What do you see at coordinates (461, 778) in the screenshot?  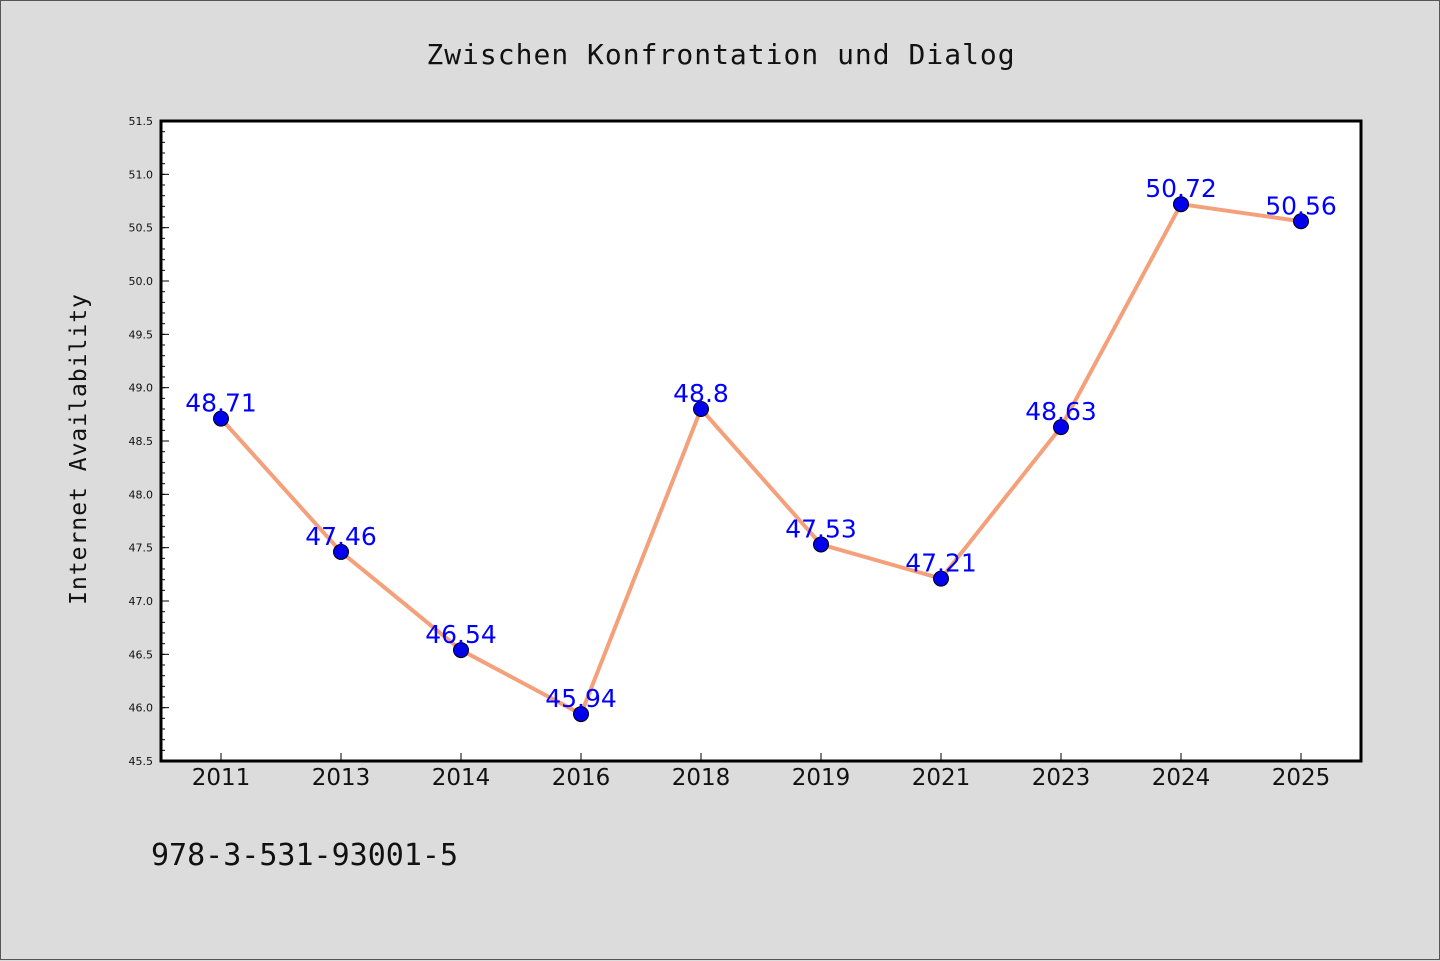 I see `x-tick-label: 2014` at bounding box center [461, 778].